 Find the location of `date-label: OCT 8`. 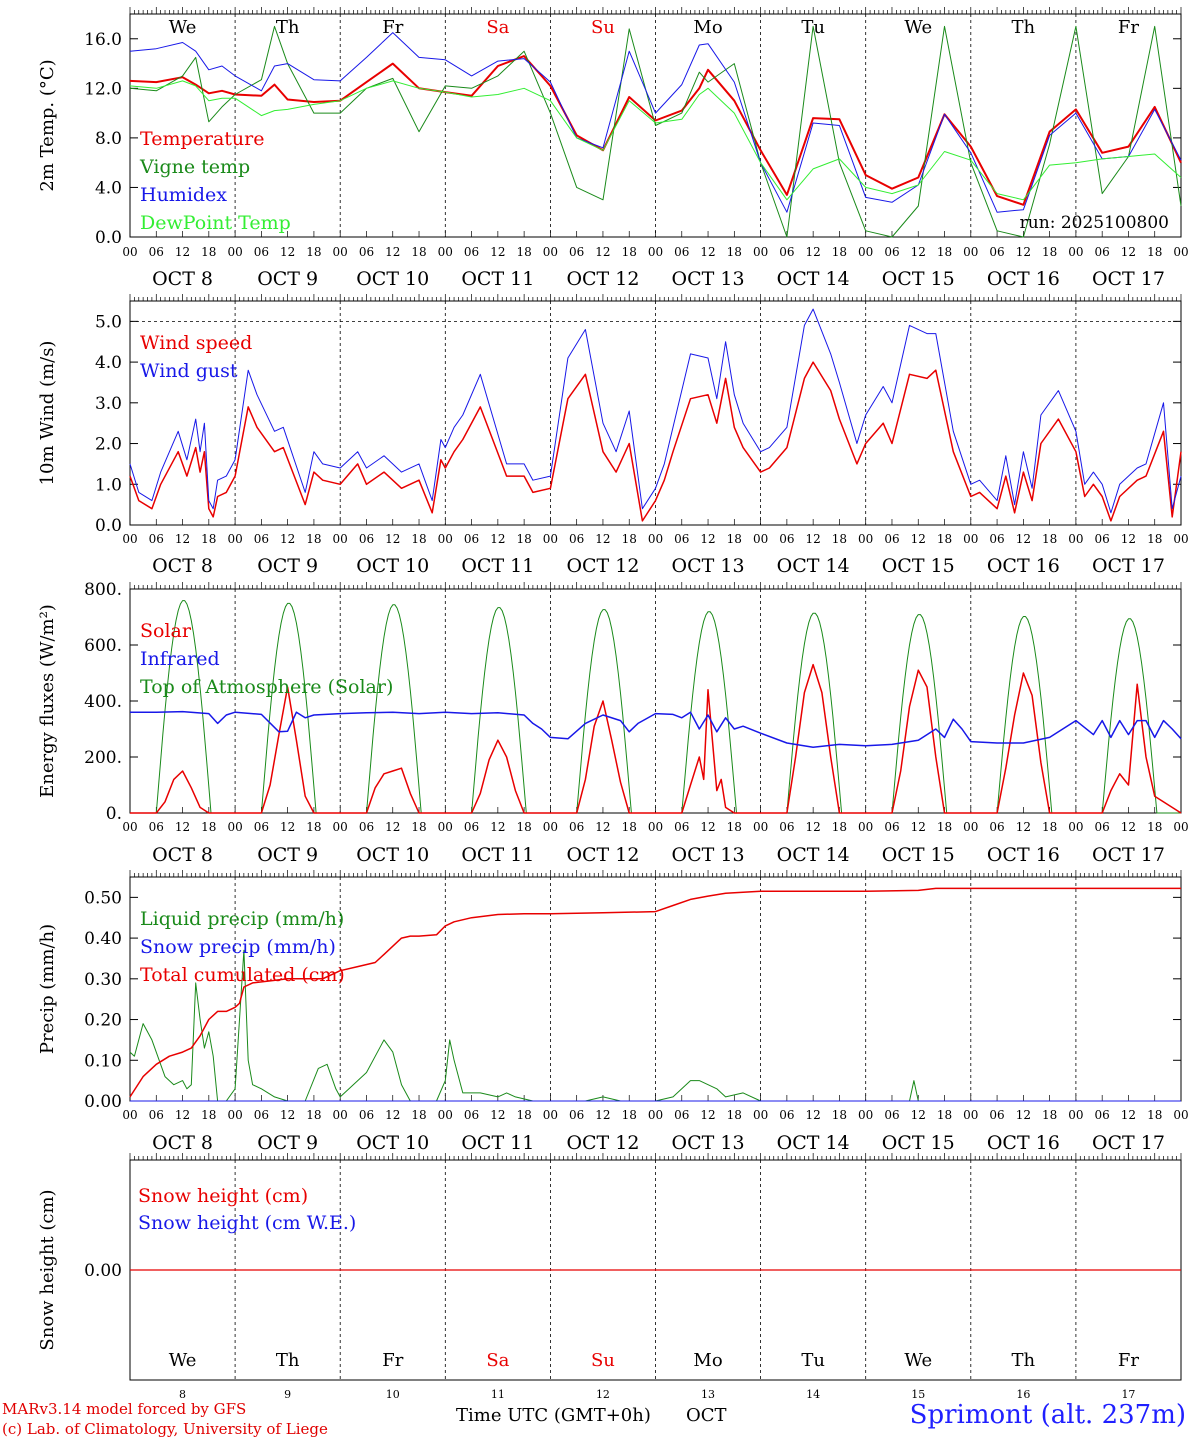

date-label: OCT 8 is located at coordinates (182, 279).